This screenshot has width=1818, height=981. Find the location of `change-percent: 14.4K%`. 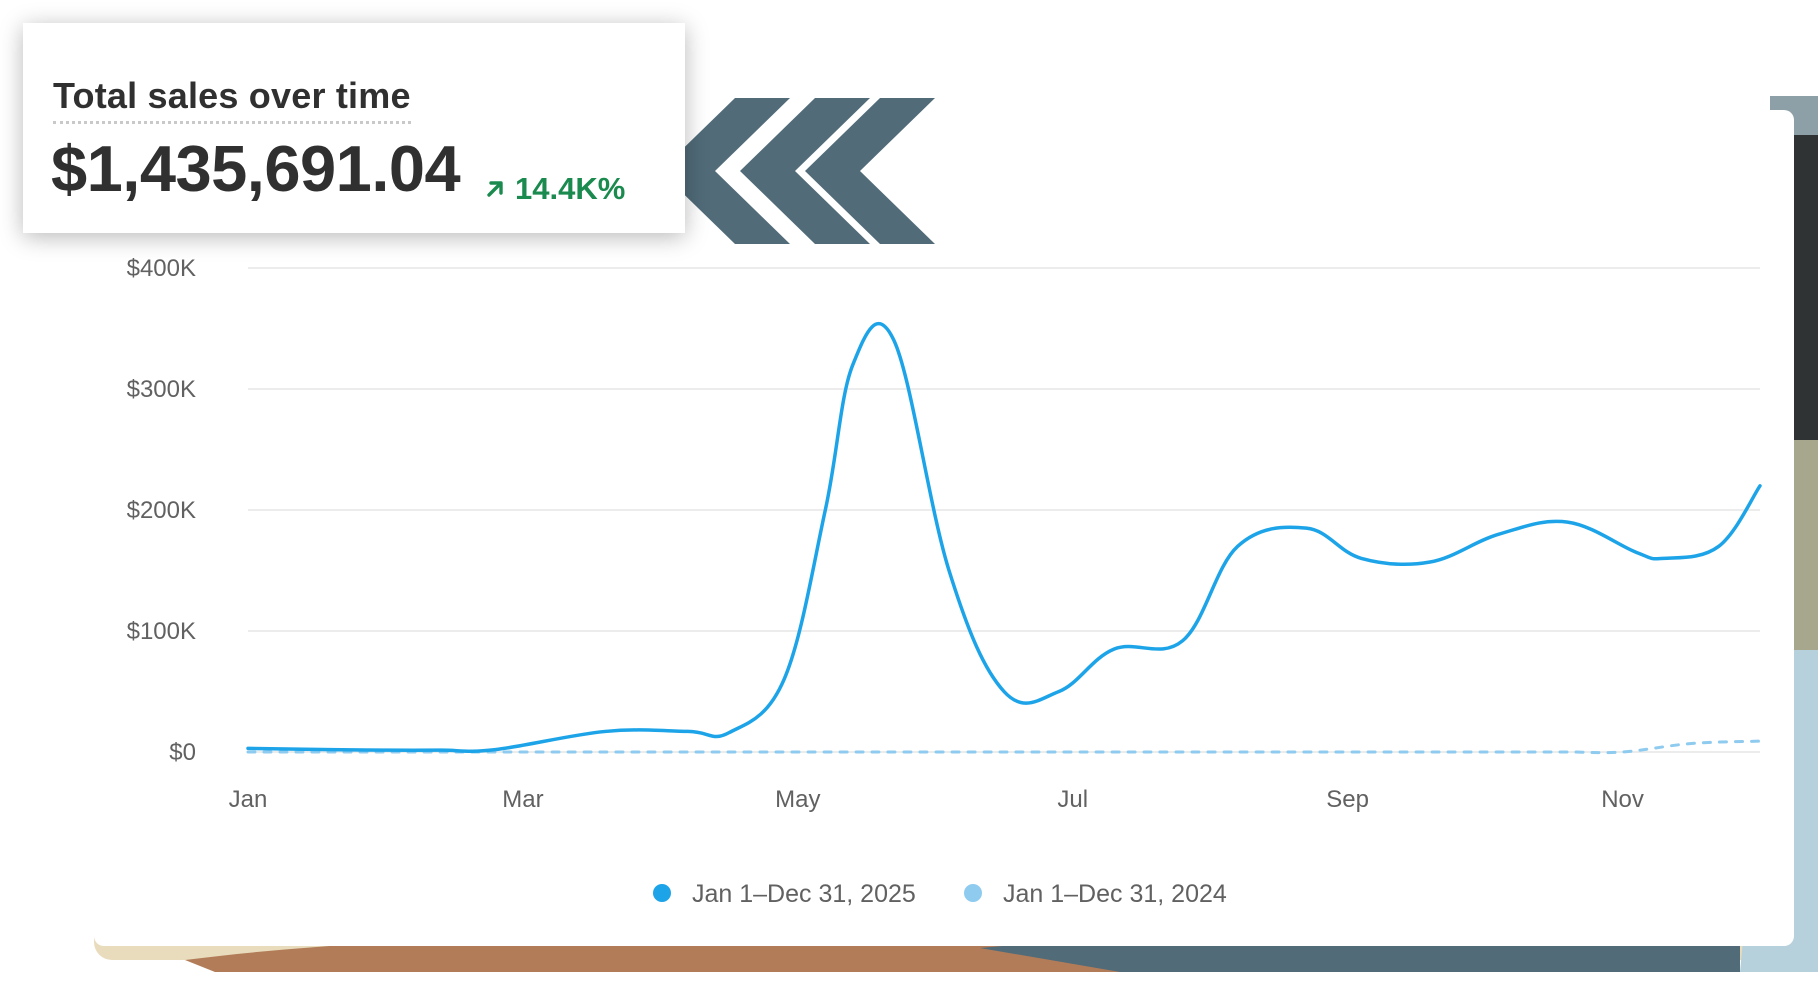

change-percent: 14.4K% is located at coordinates (570, 188).